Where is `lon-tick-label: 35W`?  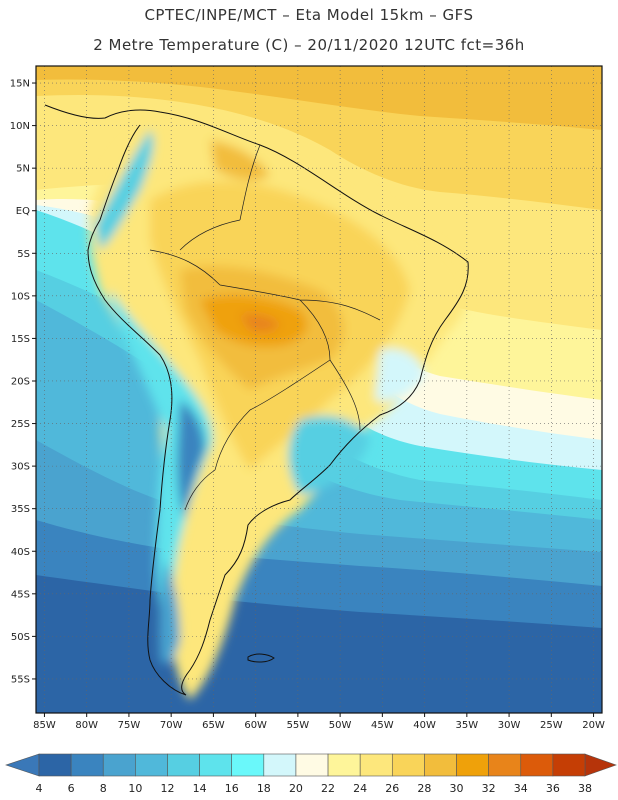 lon-tick-label: 35W is located at coordinates (467, 725).